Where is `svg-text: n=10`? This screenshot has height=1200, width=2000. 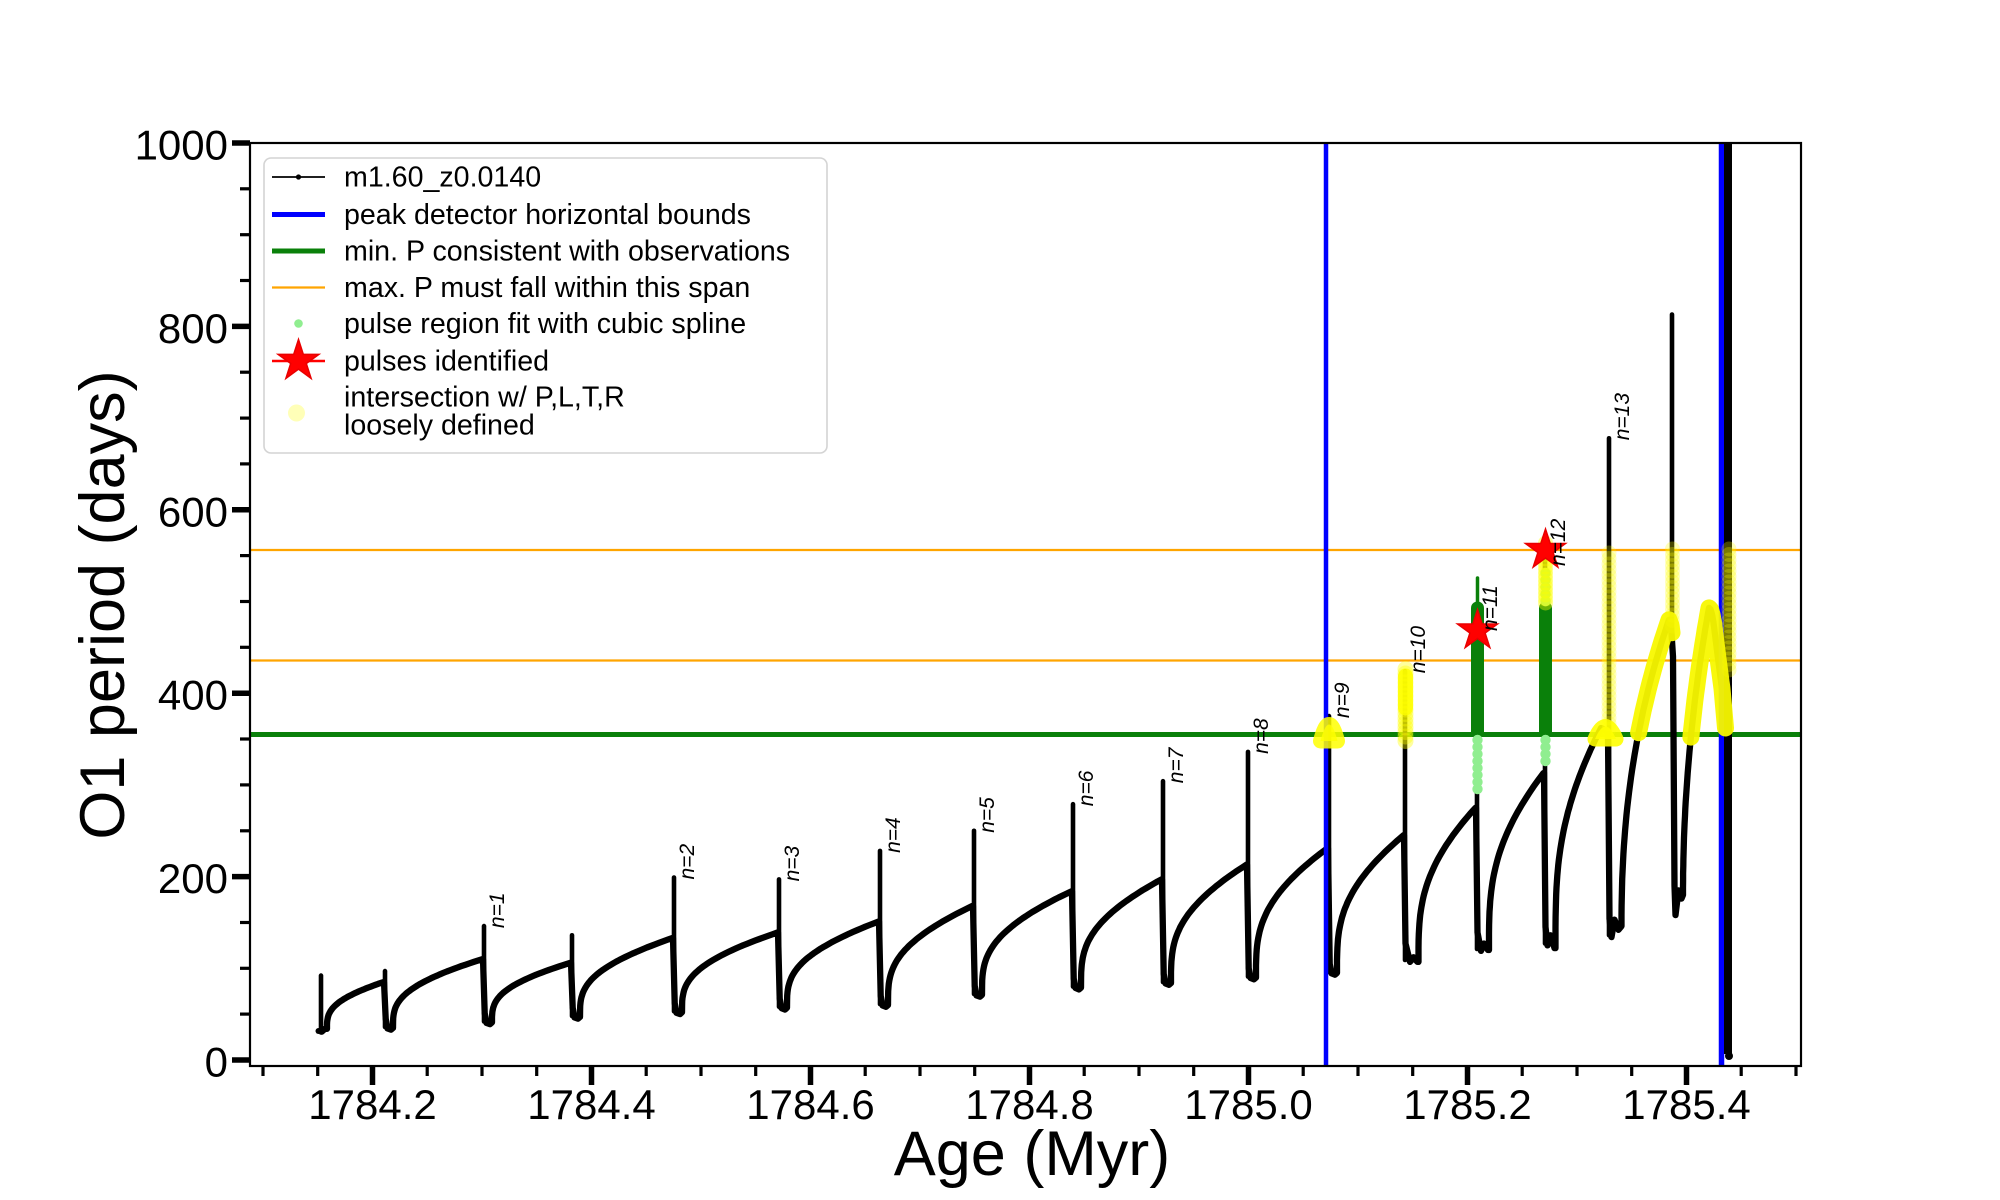
svg-text: n=10 is located at coordinates (1418, 650).